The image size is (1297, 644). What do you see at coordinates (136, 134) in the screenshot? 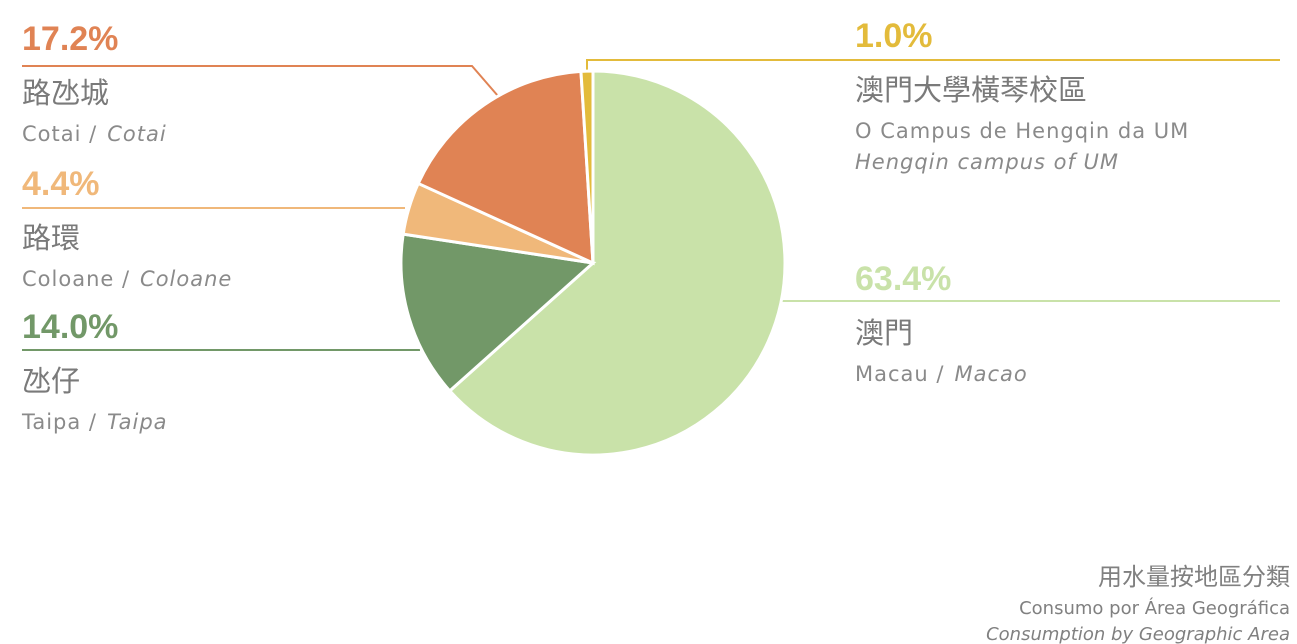
I see `label-en: Cotai` at bounding box center [136, 134].